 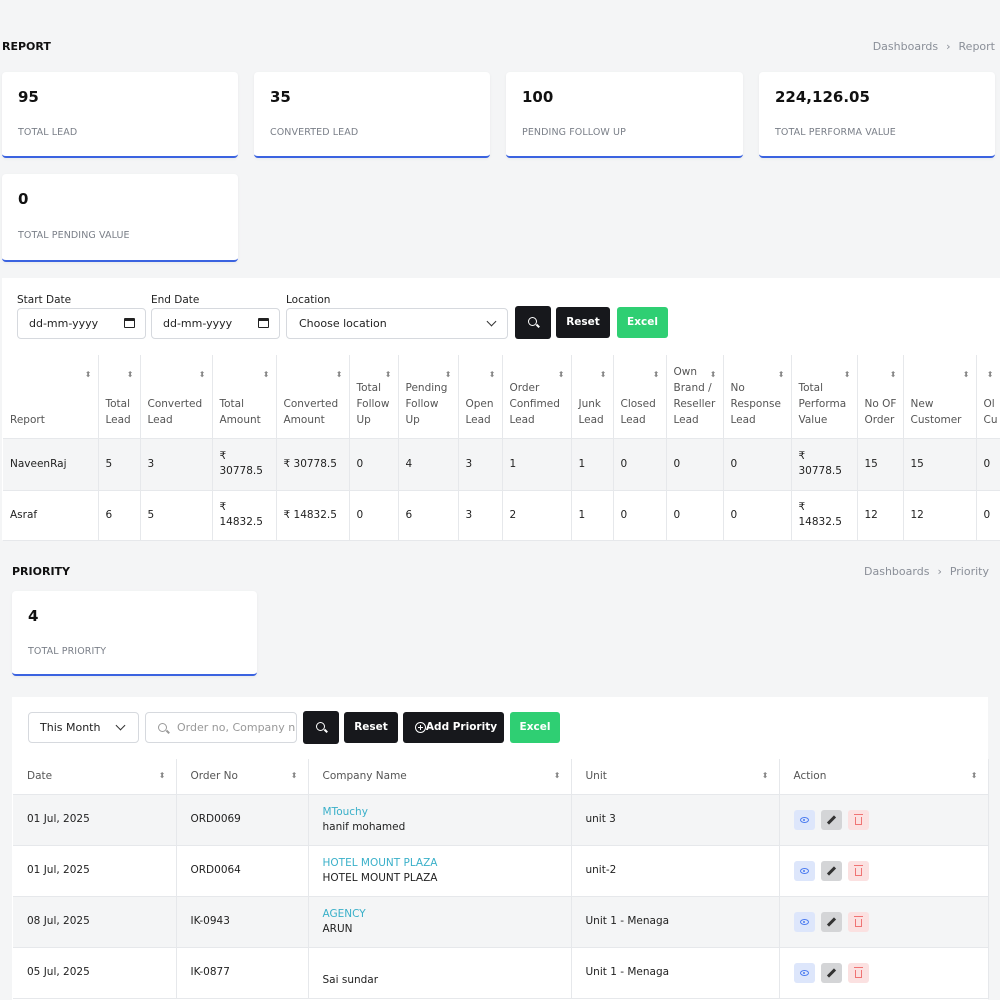 I want to click on search-input: Order no, Company n, so click(x=221, y=727).